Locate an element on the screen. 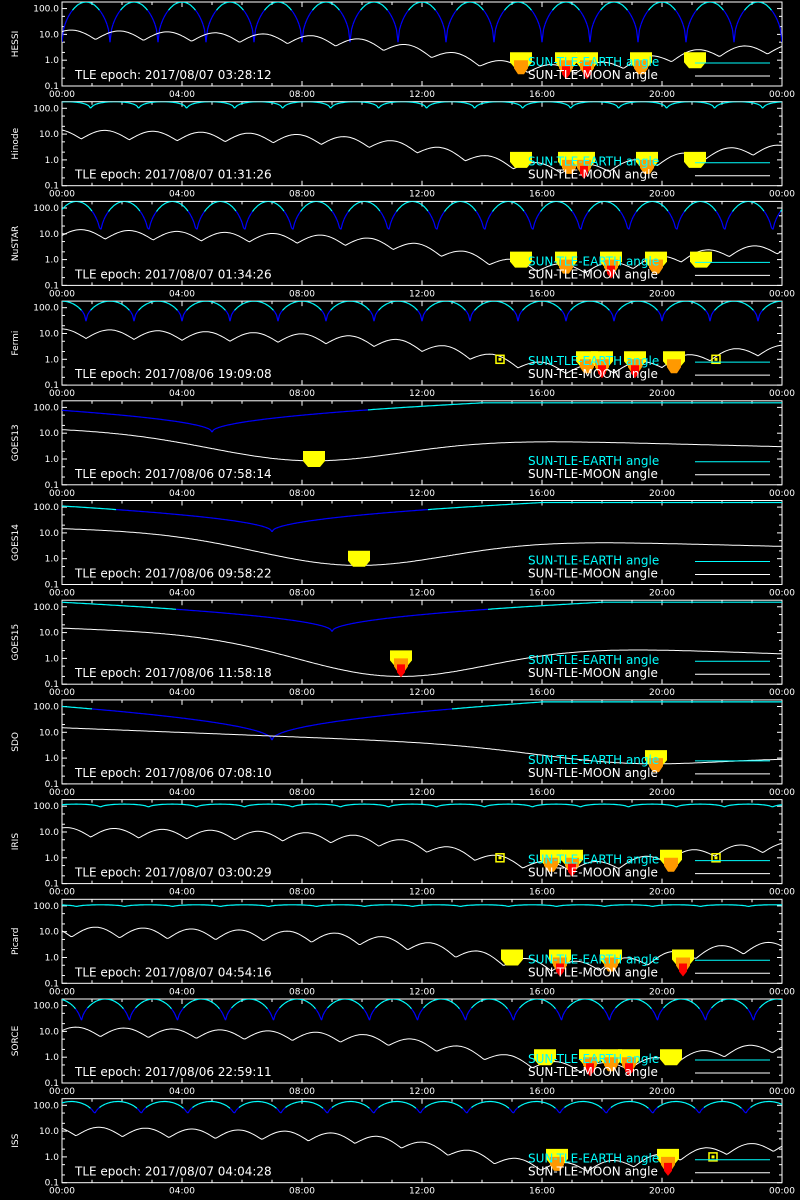 This screenshot has height=1200, width=800. satellite-label: SDO is located at coordinates (16, 742).